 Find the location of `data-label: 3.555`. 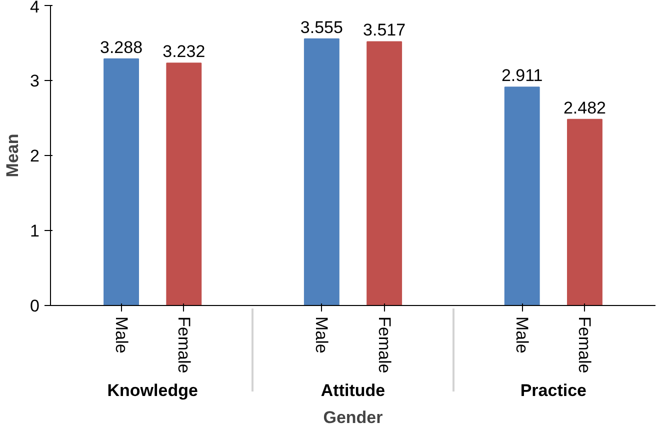

data-label: 3.555 is located at coordinates (321, 27).